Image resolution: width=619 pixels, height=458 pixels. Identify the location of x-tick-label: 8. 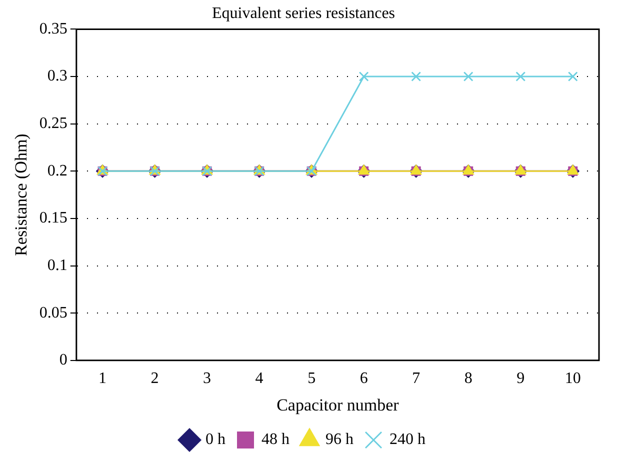
(468, 379).